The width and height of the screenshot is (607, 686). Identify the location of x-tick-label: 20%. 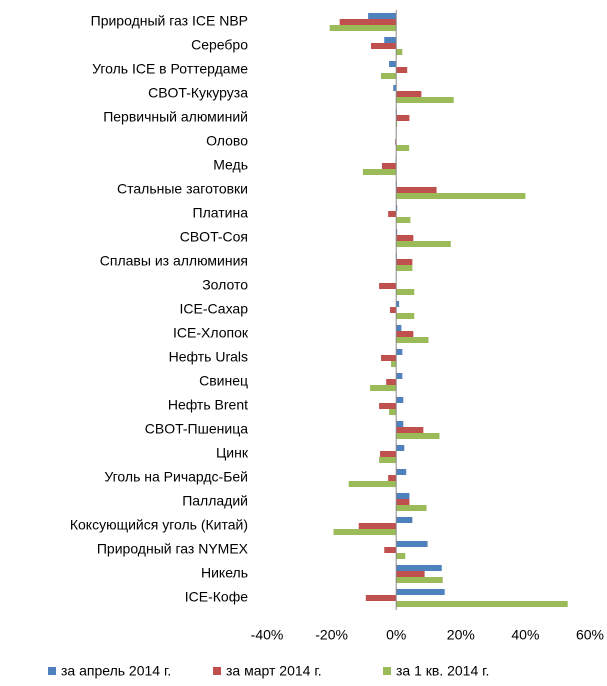
(461, 635).